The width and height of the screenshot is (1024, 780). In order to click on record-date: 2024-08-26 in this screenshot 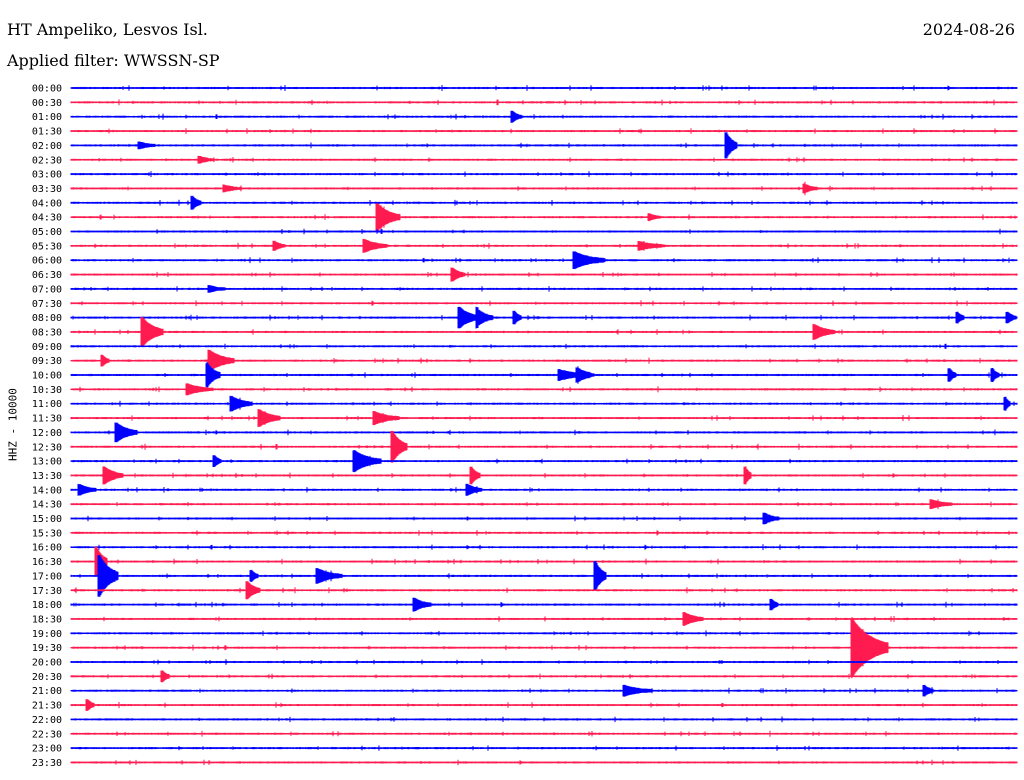, I will do `click(968, 29)`.